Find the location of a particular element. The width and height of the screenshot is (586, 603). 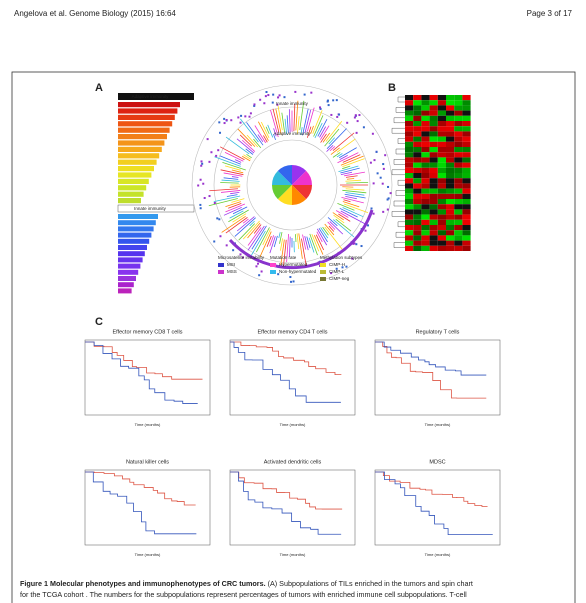

ring is located at coordinates (292, 185).